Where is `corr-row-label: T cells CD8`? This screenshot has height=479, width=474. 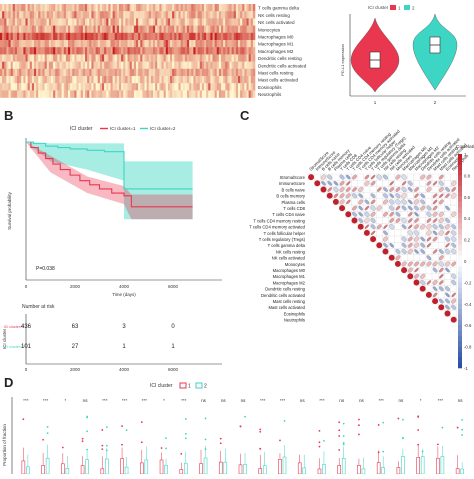
corr-row-label: T cells CD8 is located at coordinates (294, 208).